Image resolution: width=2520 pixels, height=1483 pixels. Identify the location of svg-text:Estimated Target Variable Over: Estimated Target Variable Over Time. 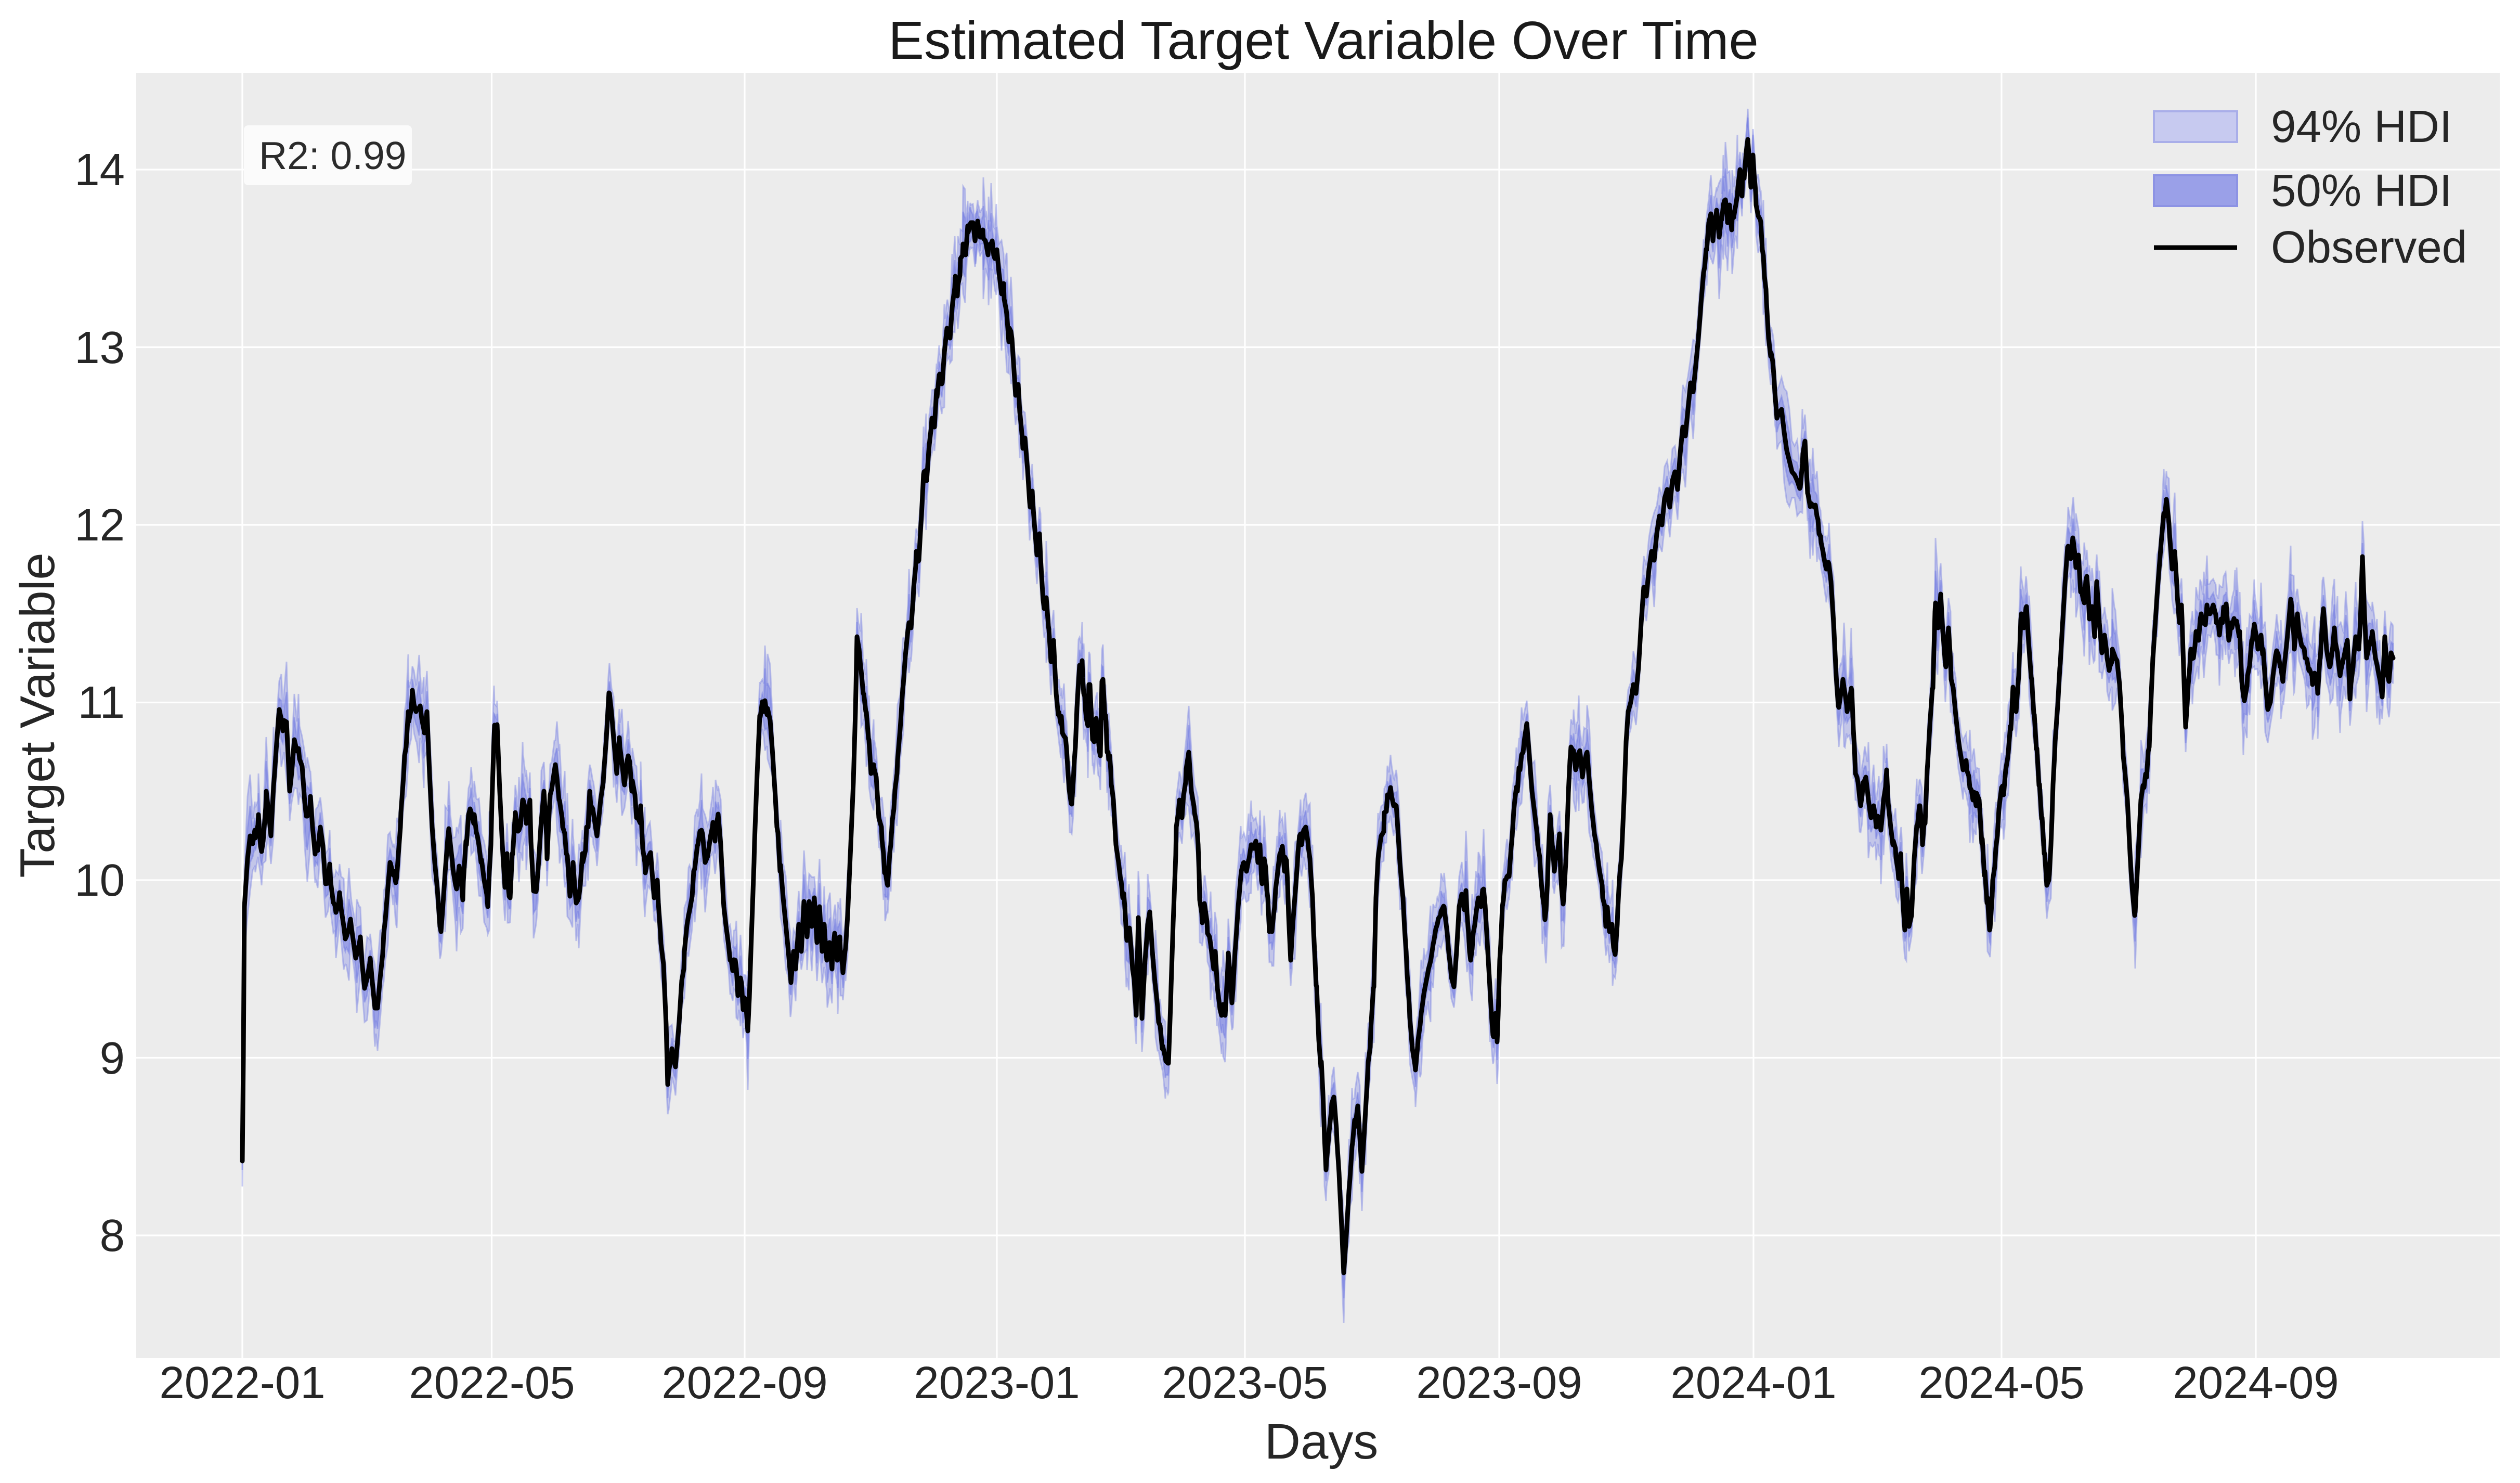
(1323, 40).